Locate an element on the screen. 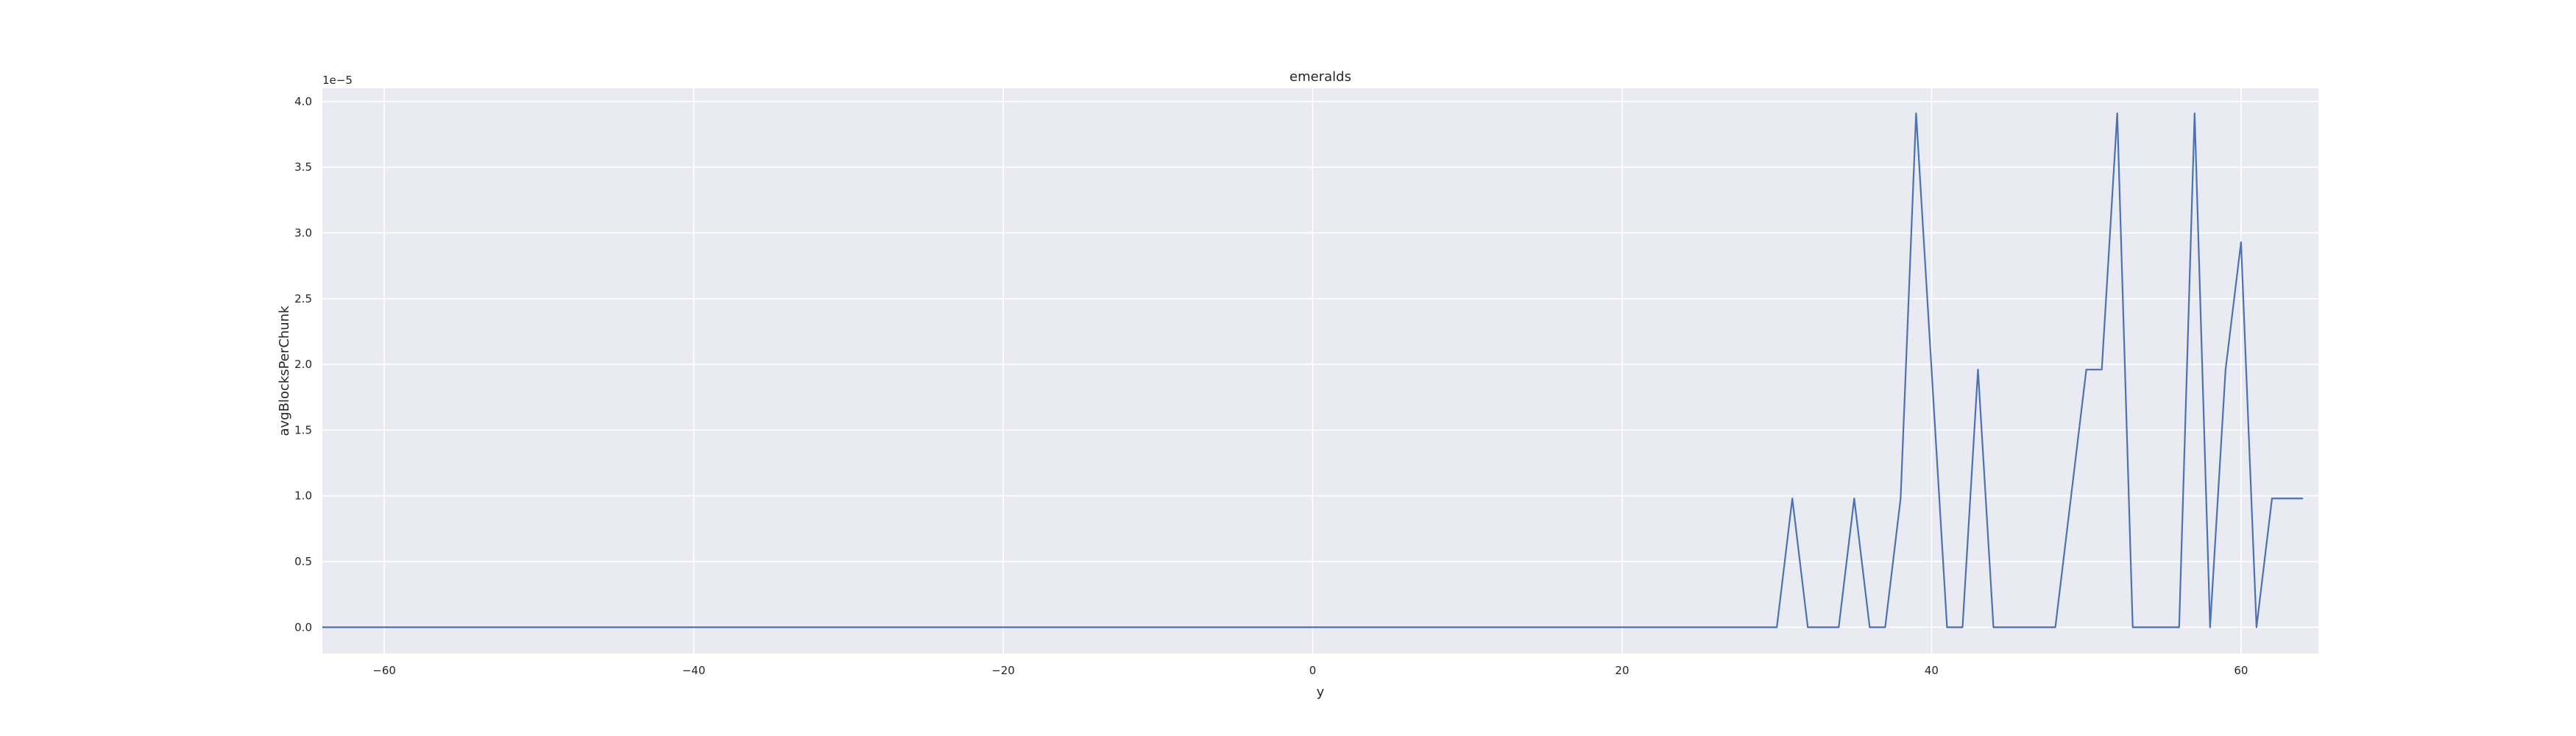 This screenshot has width=2576, height=736. y-tick-label: 0.5 is located at coordinates (303, 561).